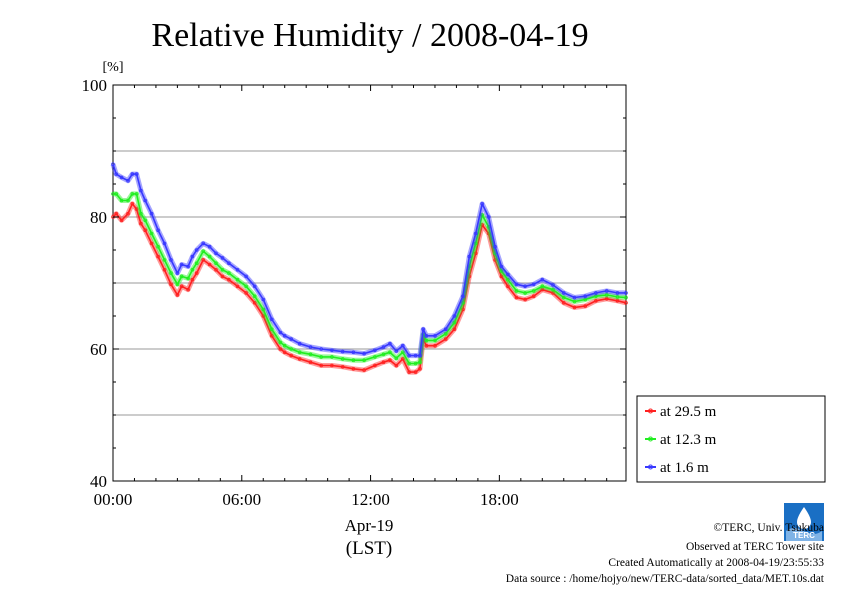 This screenshot has height=595, width=842. Describe the element at coordinates (755, 547) in the screenshot. I see `credit-line-2: Observed at TERC Tower site` at that location.